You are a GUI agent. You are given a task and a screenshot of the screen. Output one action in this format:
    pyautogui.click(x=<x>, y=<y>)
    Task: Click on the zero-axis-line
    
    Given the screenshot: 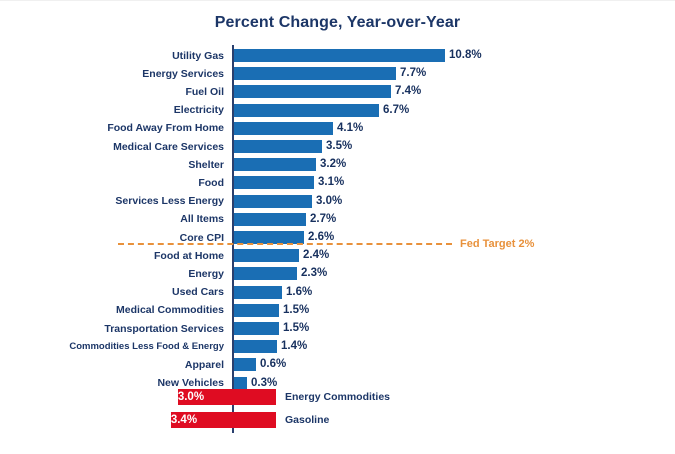 What is the action you would take?
    pyautogui.click(x=233, y=239)
    